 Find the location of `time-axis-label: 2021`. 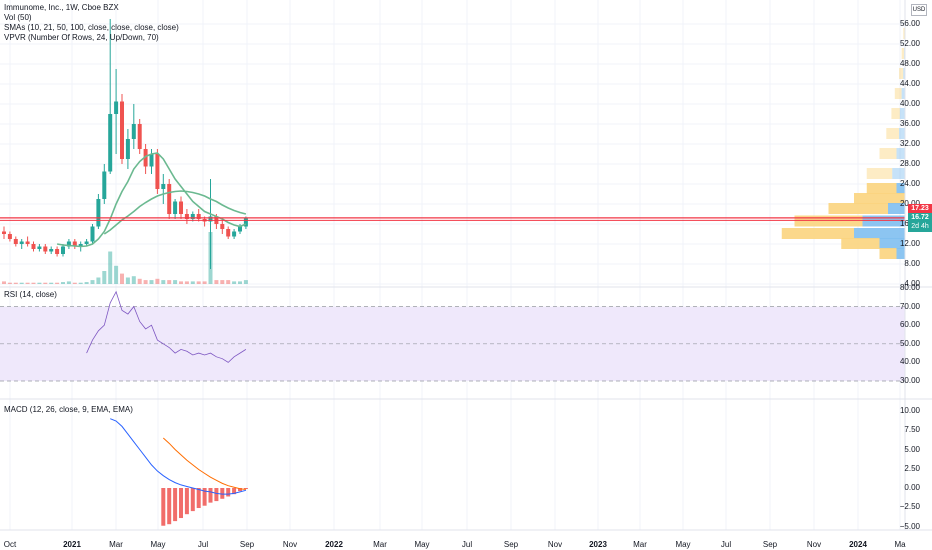

time-axis-label: 2021 is located at coordinates (72, 544).